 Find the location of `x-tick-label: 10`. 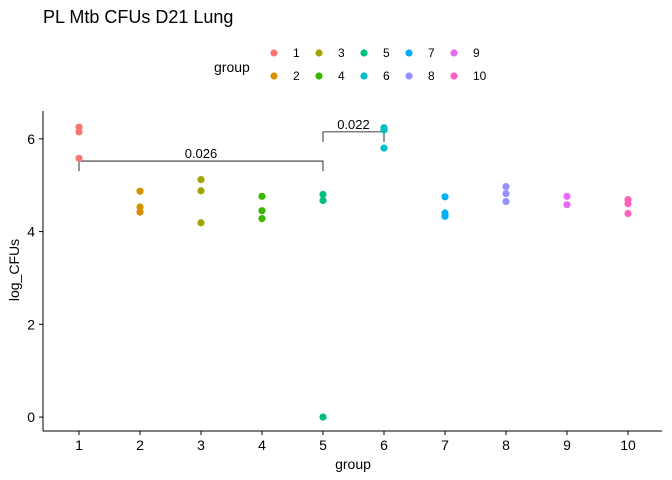

x-tick-label: 10 is located at coordinates (628, 445).